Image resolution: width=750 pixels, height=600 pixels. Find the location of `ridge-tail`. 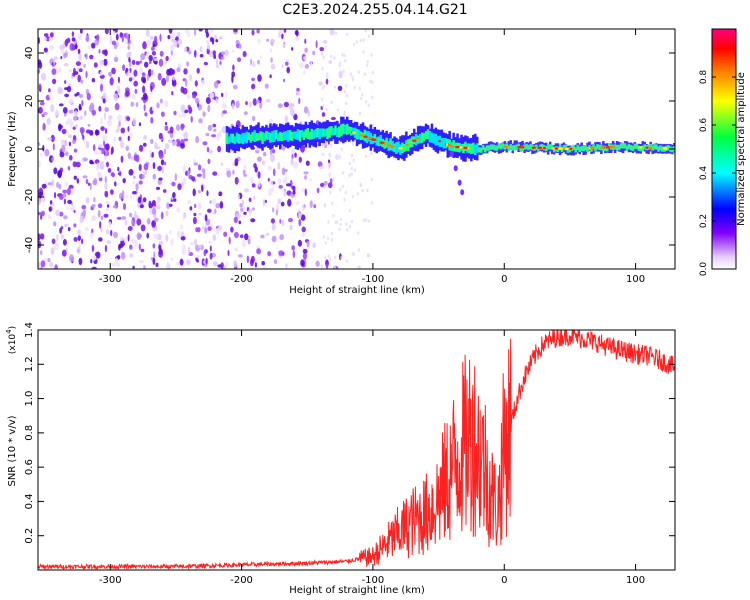

ridge-tail is located at coordinates (455, 168).